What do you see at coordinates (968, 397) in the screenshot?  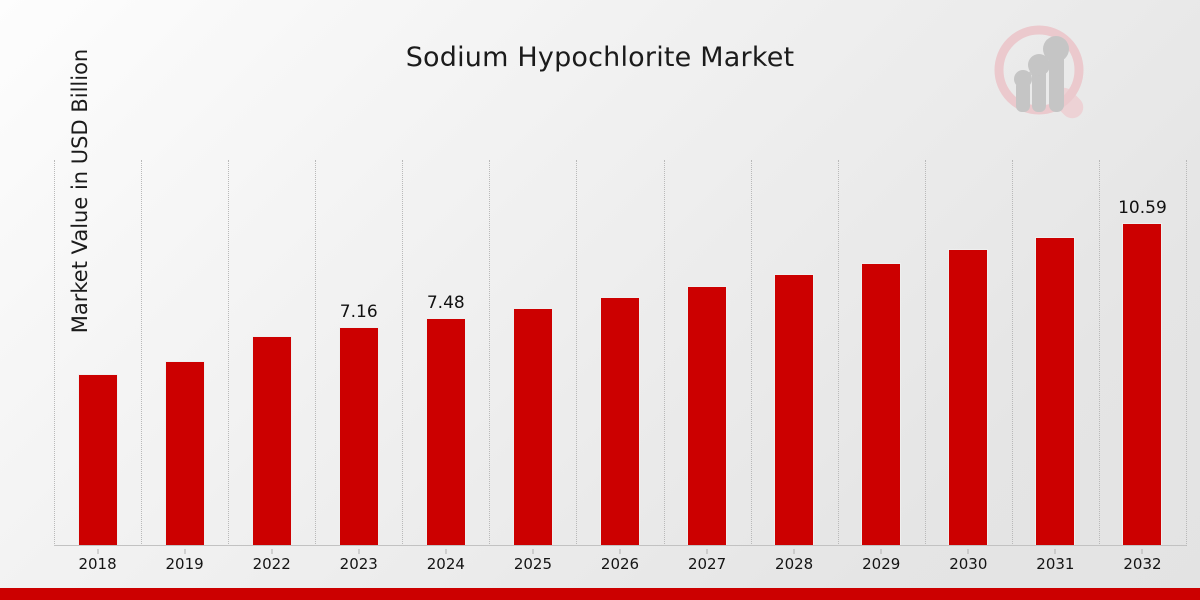 I see `bar-2030` at bounding box center [968, 397].